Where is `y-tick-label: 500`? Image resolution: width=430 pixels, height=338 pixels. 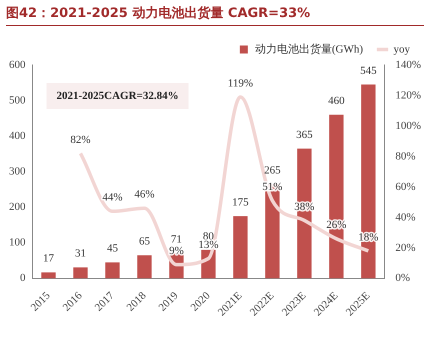
y-tick-label: 500 is located at coordinates (17, 100).